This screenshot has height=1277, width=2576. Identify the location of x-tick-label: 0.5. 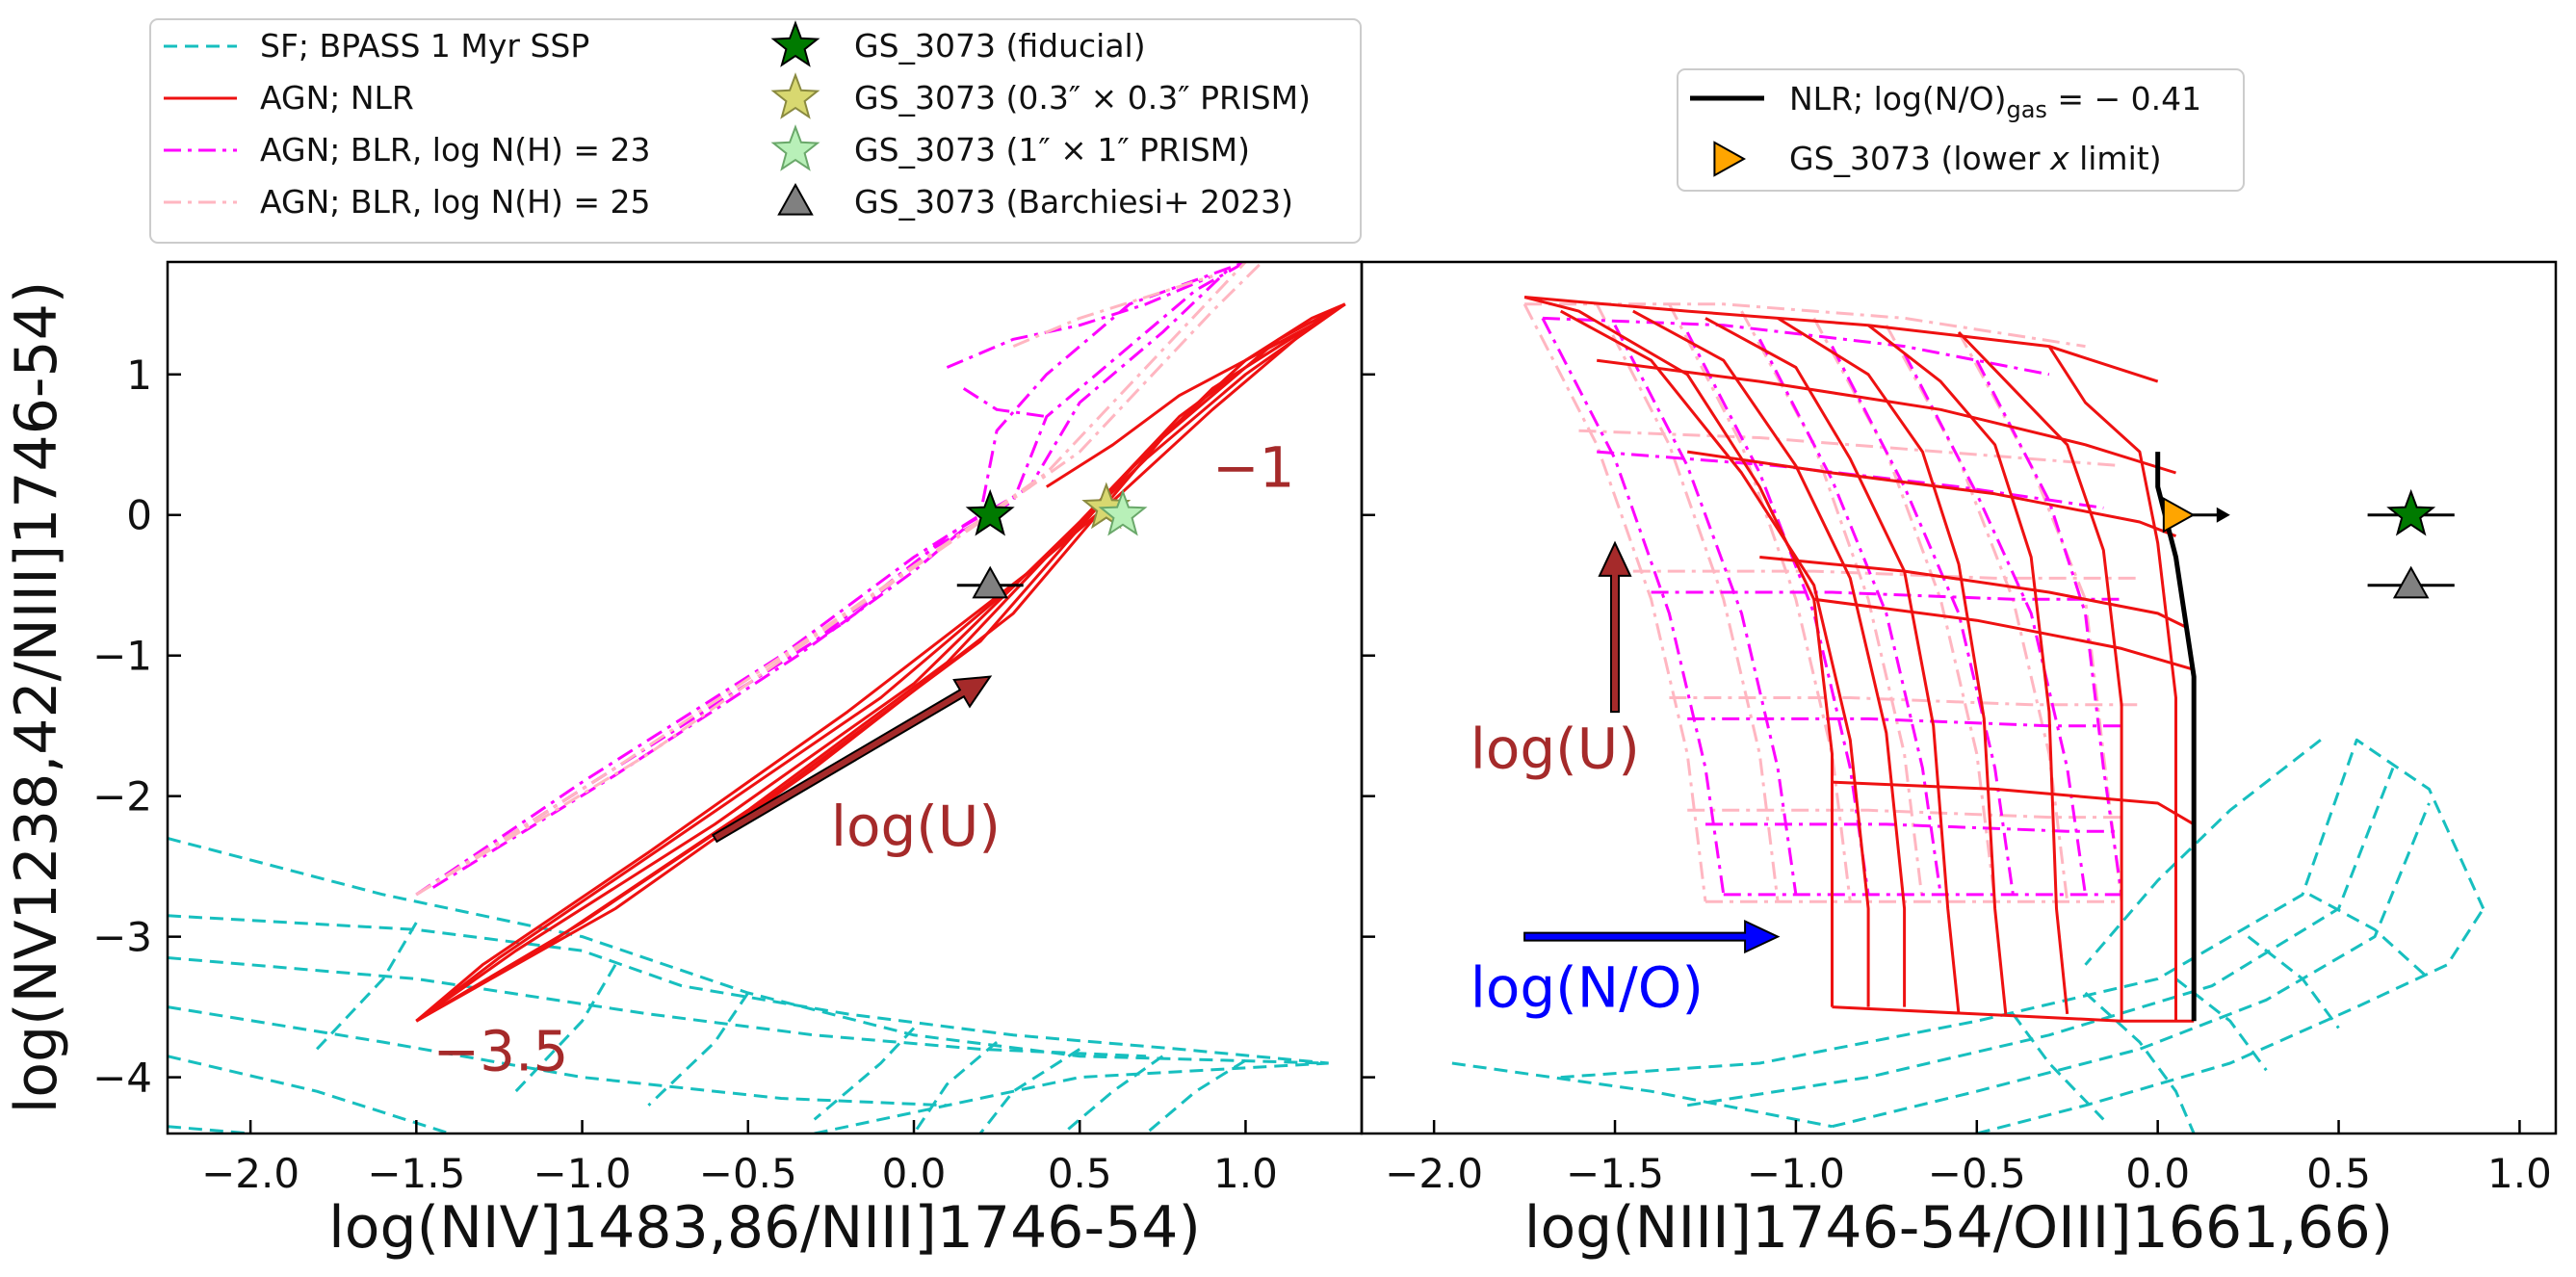
(2338, 1173).